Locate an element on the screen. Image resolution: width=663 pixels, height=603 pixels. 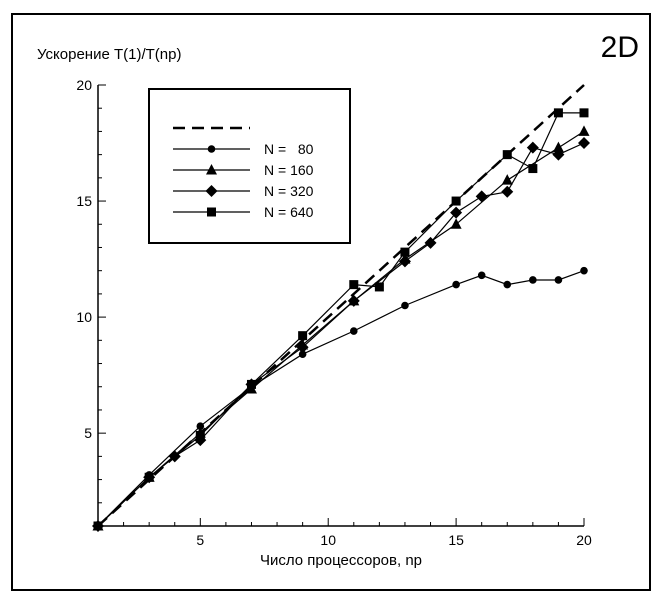
y-axis-label: Ускорение T(1)/T(np) is located at coordinates (109, 54).